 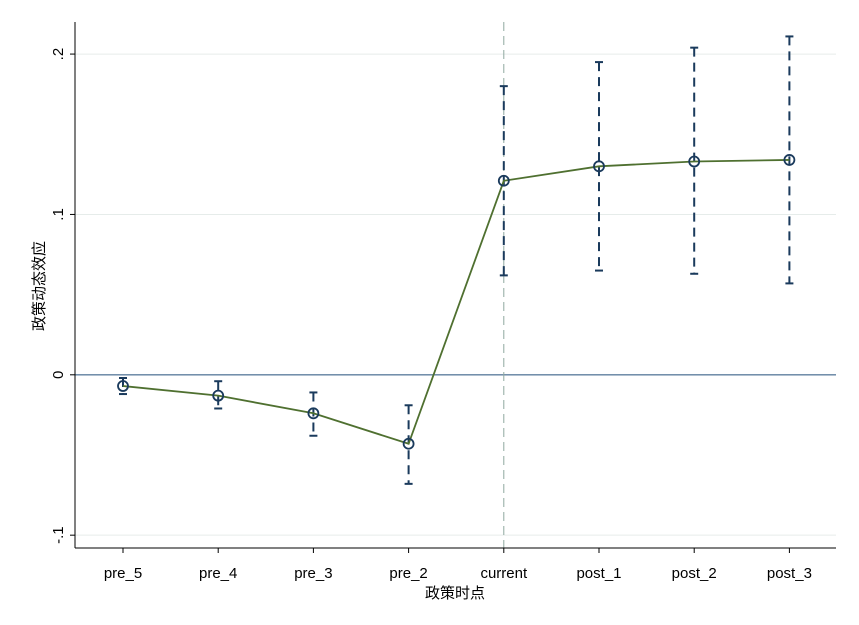 What do you see at coordinates (58, 54) in the screenshot?
I see `y-tick-label: .2` at bounding box center [58, 54].